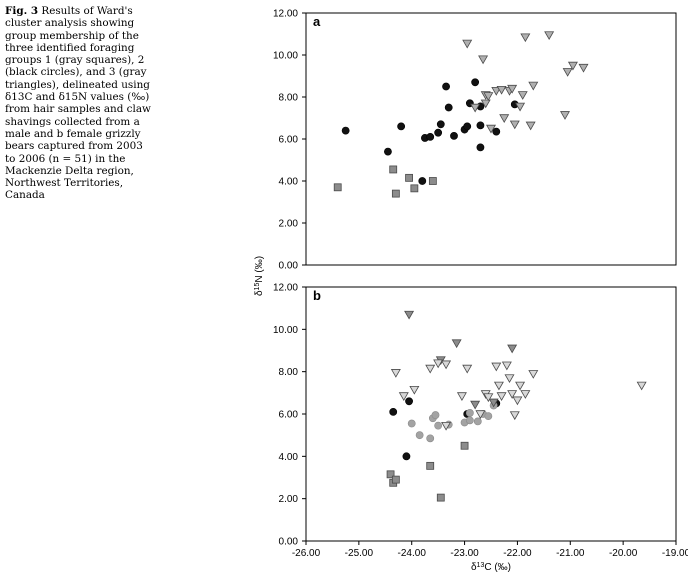 The image size is (688, 574). What do you see at coordinates (289, 224) in the screenshot?
I see `y-tick-label-a: 2.00` at bounding box center [289, 224].